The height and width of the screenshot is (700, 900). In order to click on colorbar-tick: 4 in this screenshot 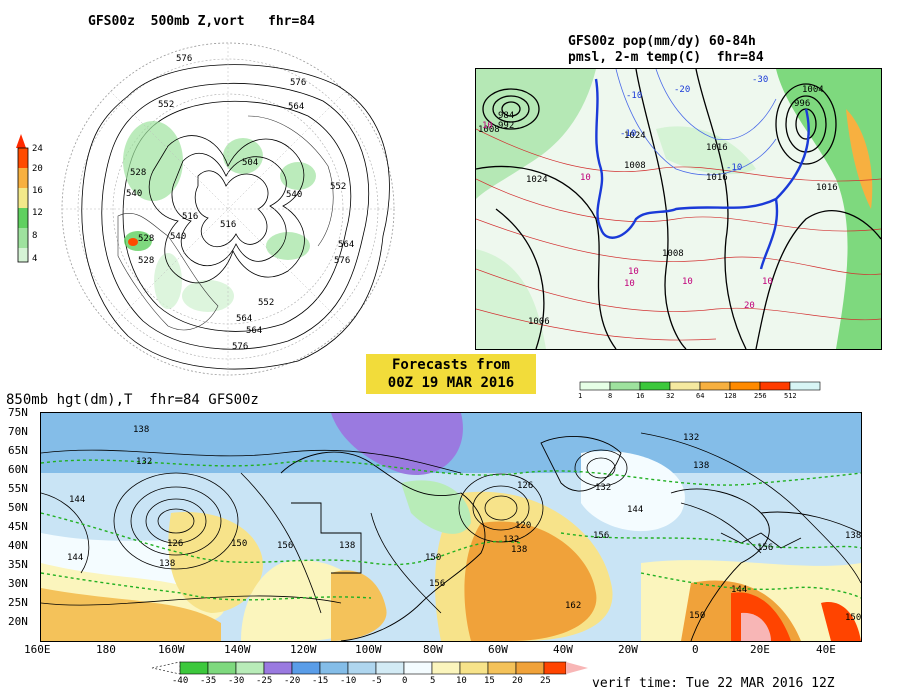, I will do `click(35, 259)`.